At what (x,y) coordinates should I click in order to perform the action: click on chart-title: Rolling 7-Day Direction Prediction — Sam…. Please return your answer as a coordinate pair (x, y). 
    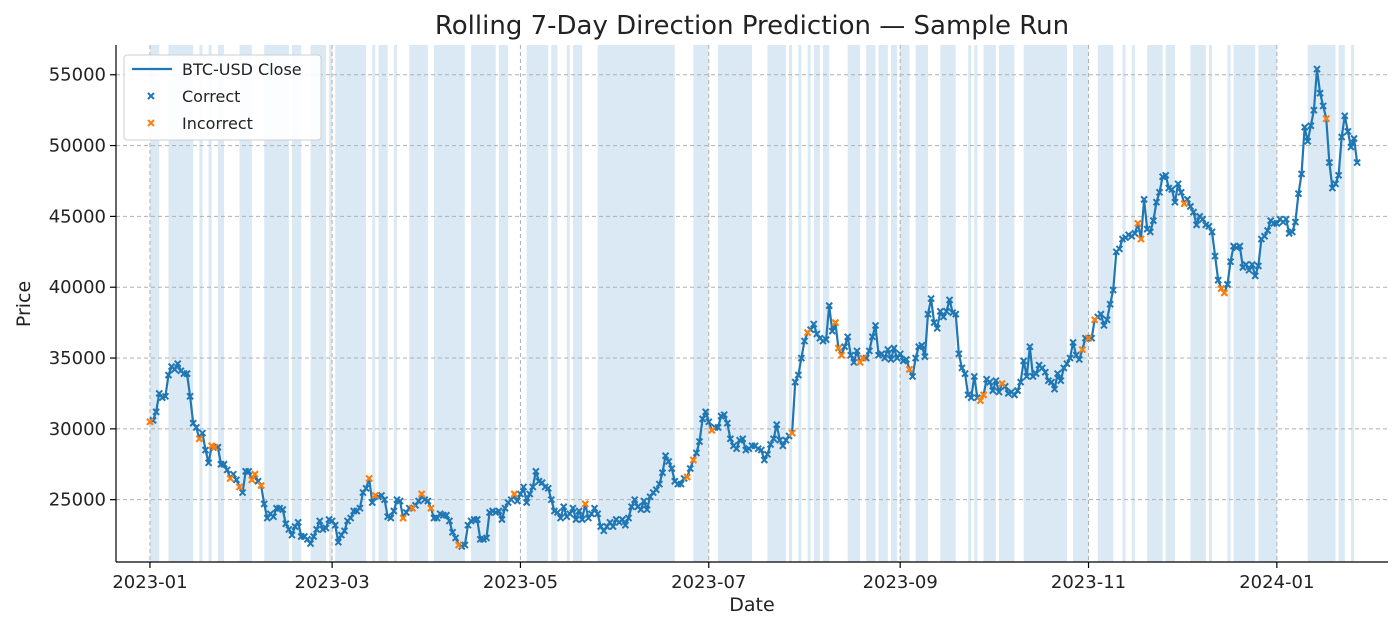
    Looking at the image, I should click on (752, 26).